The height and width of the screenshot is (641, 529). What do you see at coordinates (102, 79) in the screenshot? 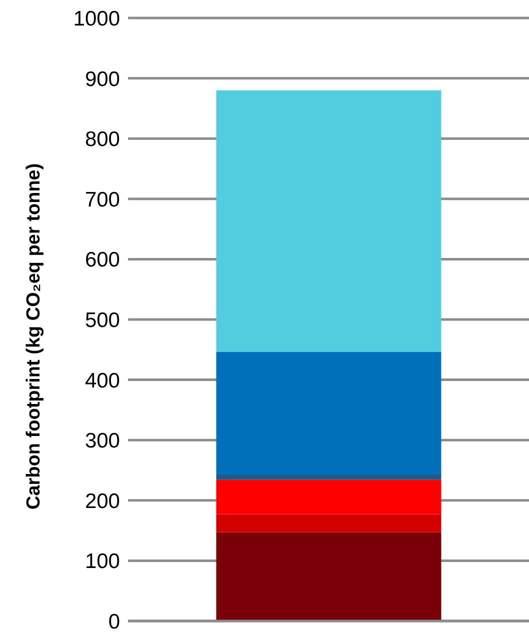
I see `y-tick-label: 900` at bounding box center [102, 79].